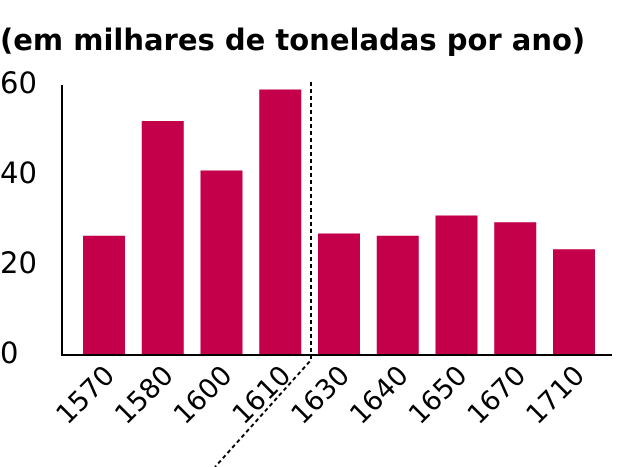 Image resolution: width=620 pixels, height=467 pixels. Describe the element at coordinates (85, 395) in the screenshot. I see `x-tick-label: 1570` at that location.